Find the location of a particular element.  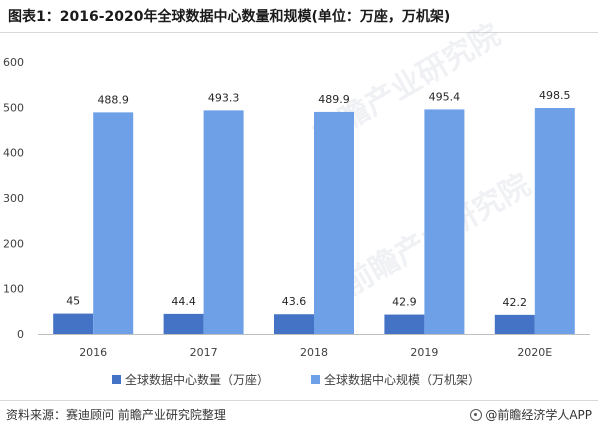

legend-swatch-count is located at coordinates (116, 379).